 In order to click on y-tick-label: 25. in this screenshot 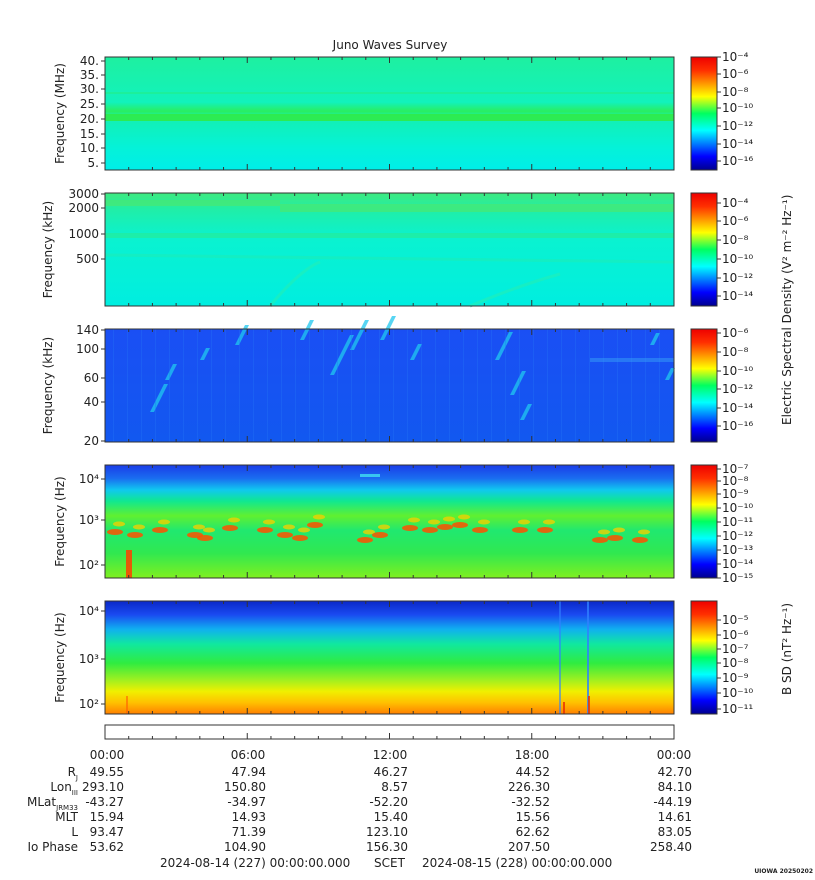, I will do `click(89, 104)`.